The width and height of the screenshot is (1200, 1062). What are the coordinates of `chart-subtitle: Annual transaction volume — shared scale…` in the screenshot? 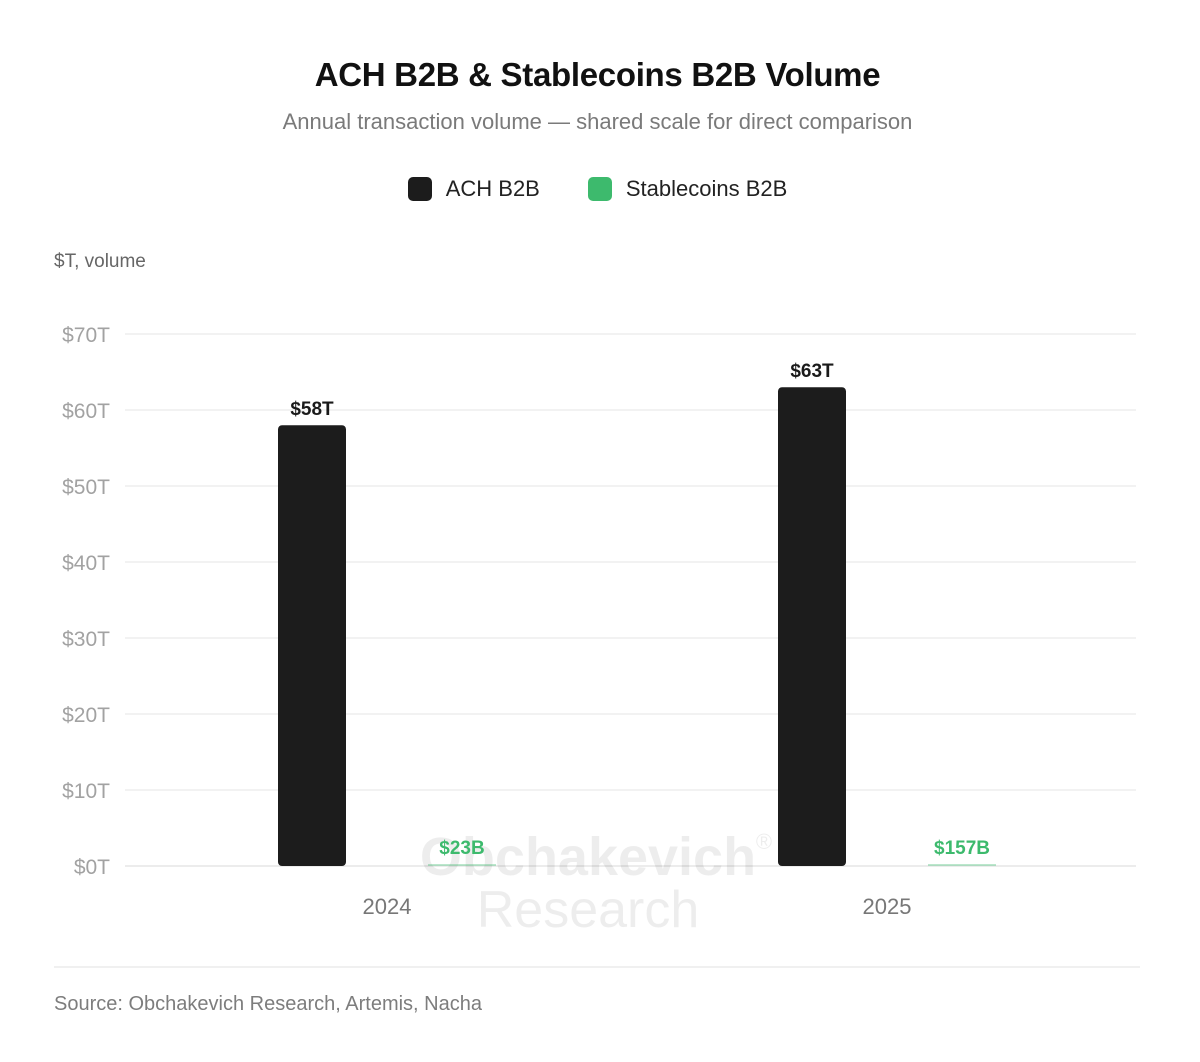 It's located at (597, 121).